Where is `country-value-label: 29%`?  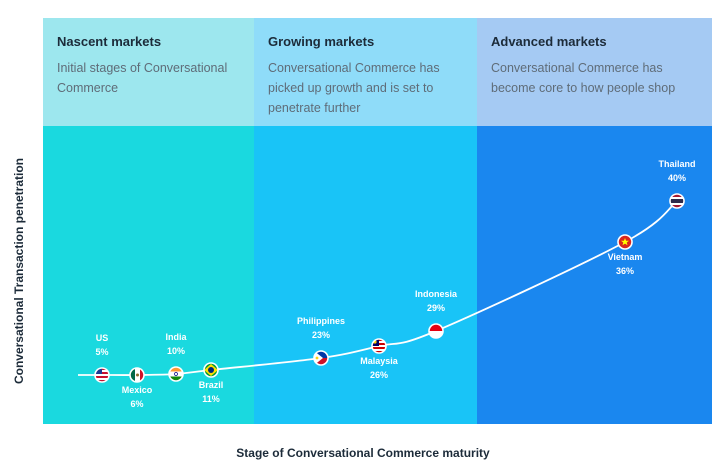 country-value-label: 29% is located at coordinates (436, 308).